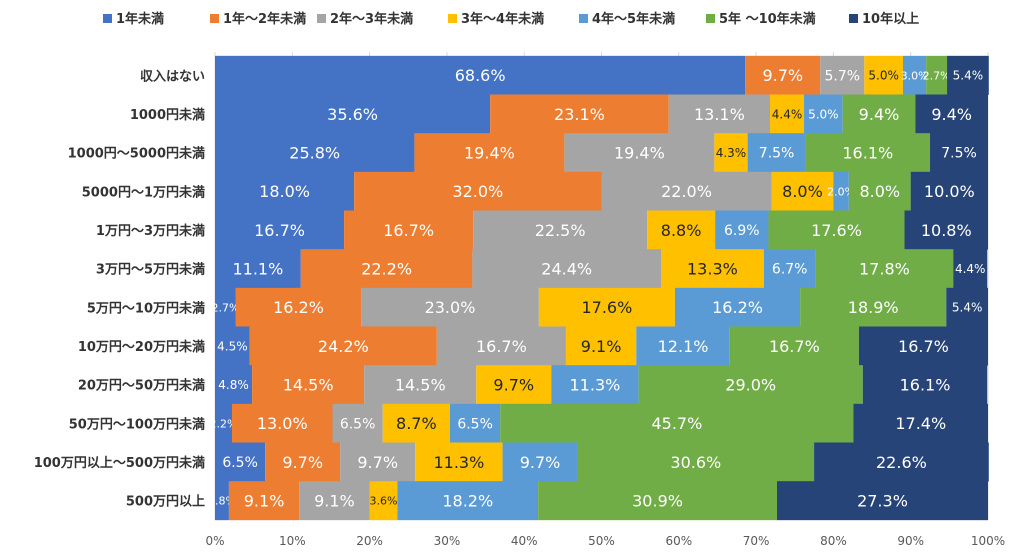 The width and height of the screenshot is (1024, 558). Describe the element at coordinates (140, 19) in the screenshot. I see `legend-label: 1年未満` at that location.